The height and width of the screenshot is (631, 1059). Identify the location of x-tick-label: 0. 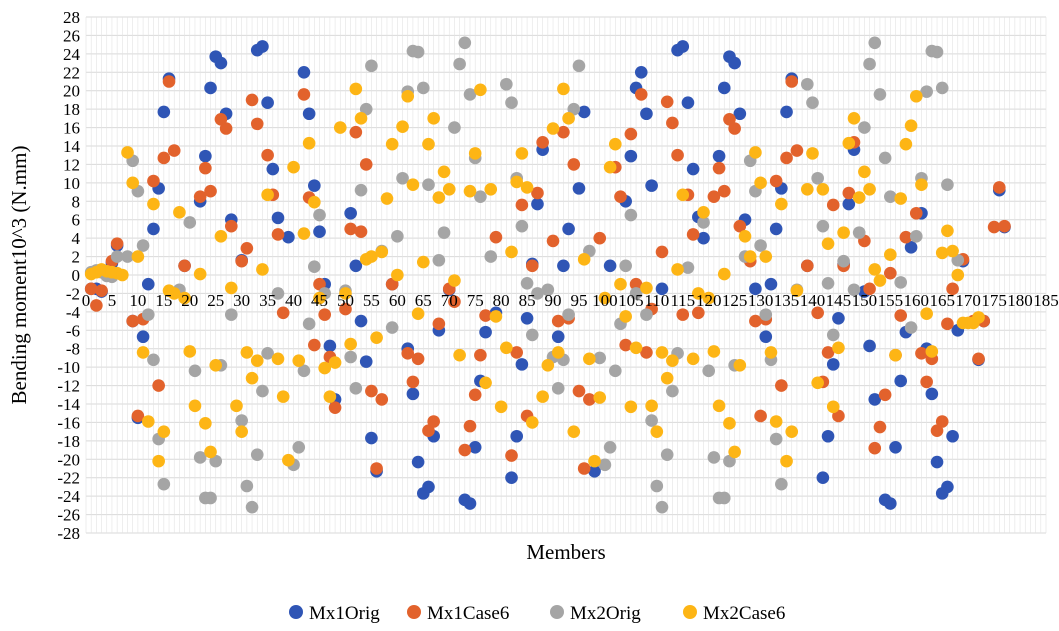
(86, 300).